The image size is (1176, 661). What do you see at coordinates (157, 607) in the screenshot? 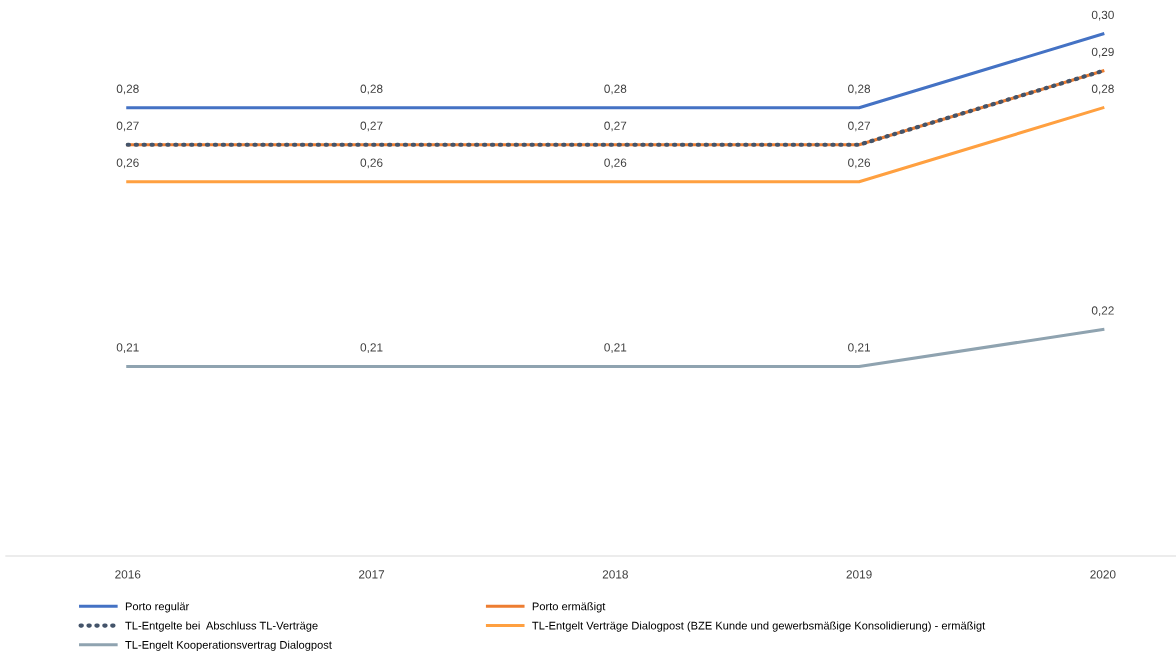
I see `legend-label: Porto regulär` at bounding box center [157, 607].